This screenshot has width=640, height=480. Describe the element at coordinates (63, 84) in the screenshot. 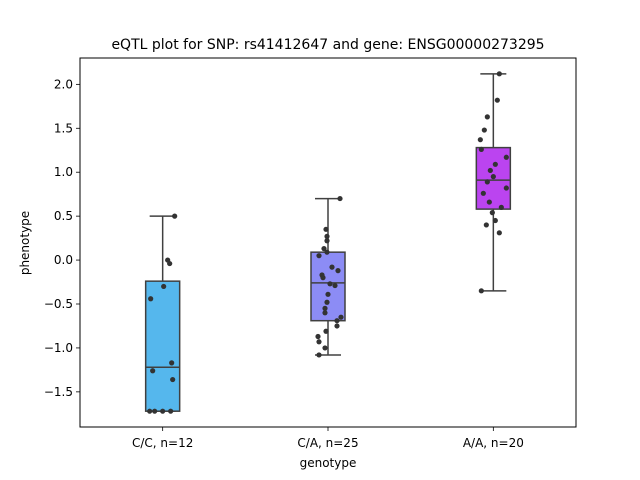

I see `y-tick-label: 2.0` at that location.